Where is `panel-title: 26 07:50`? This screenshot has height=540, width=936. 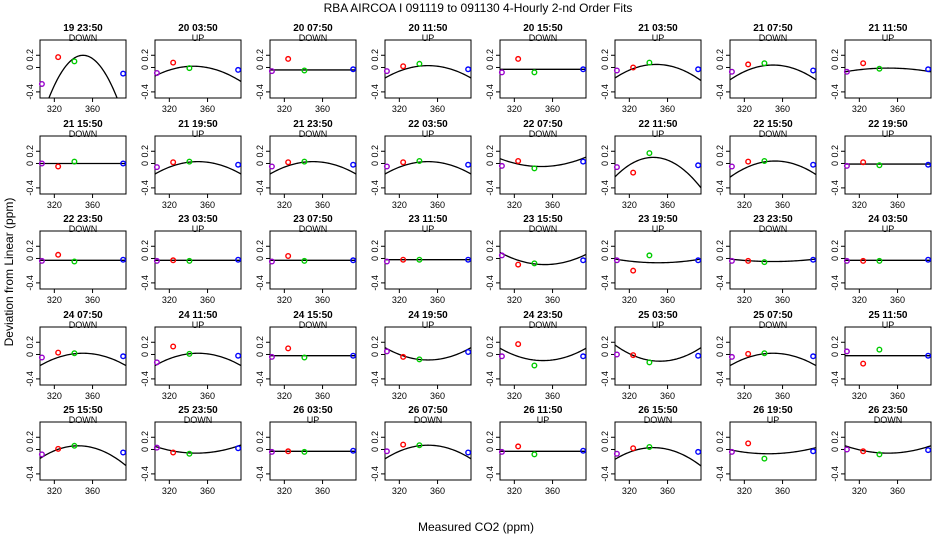 panel-title: 26 07:50 is located at coordinates (428, 410).